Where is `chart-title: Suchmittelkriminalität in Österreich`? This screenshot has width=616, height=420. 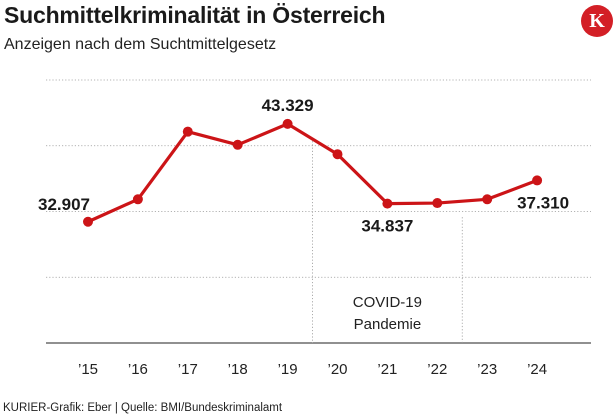
chart-title: Suchmittelkriminalität in Österreich is located at coordinates (195, 15).